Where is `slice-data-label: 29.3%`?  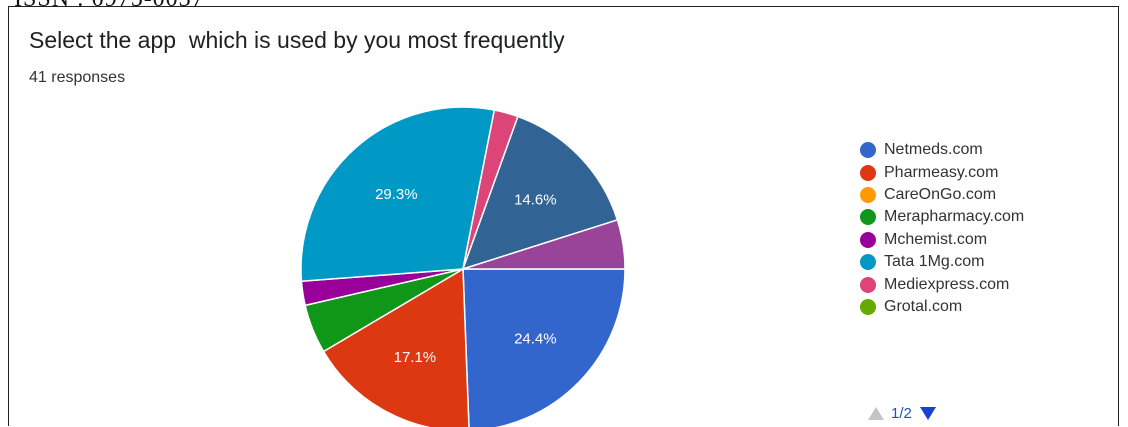
slice-data-label: 29.3% is located at coordinates (396, 194).